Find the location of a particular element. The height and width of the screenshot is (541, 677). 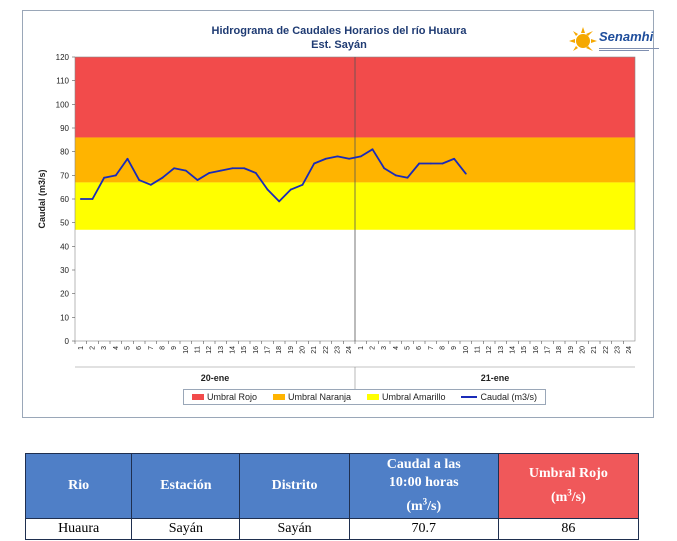

header-caudal-line2: 10:00 horas is located at coordinates (423, 482).